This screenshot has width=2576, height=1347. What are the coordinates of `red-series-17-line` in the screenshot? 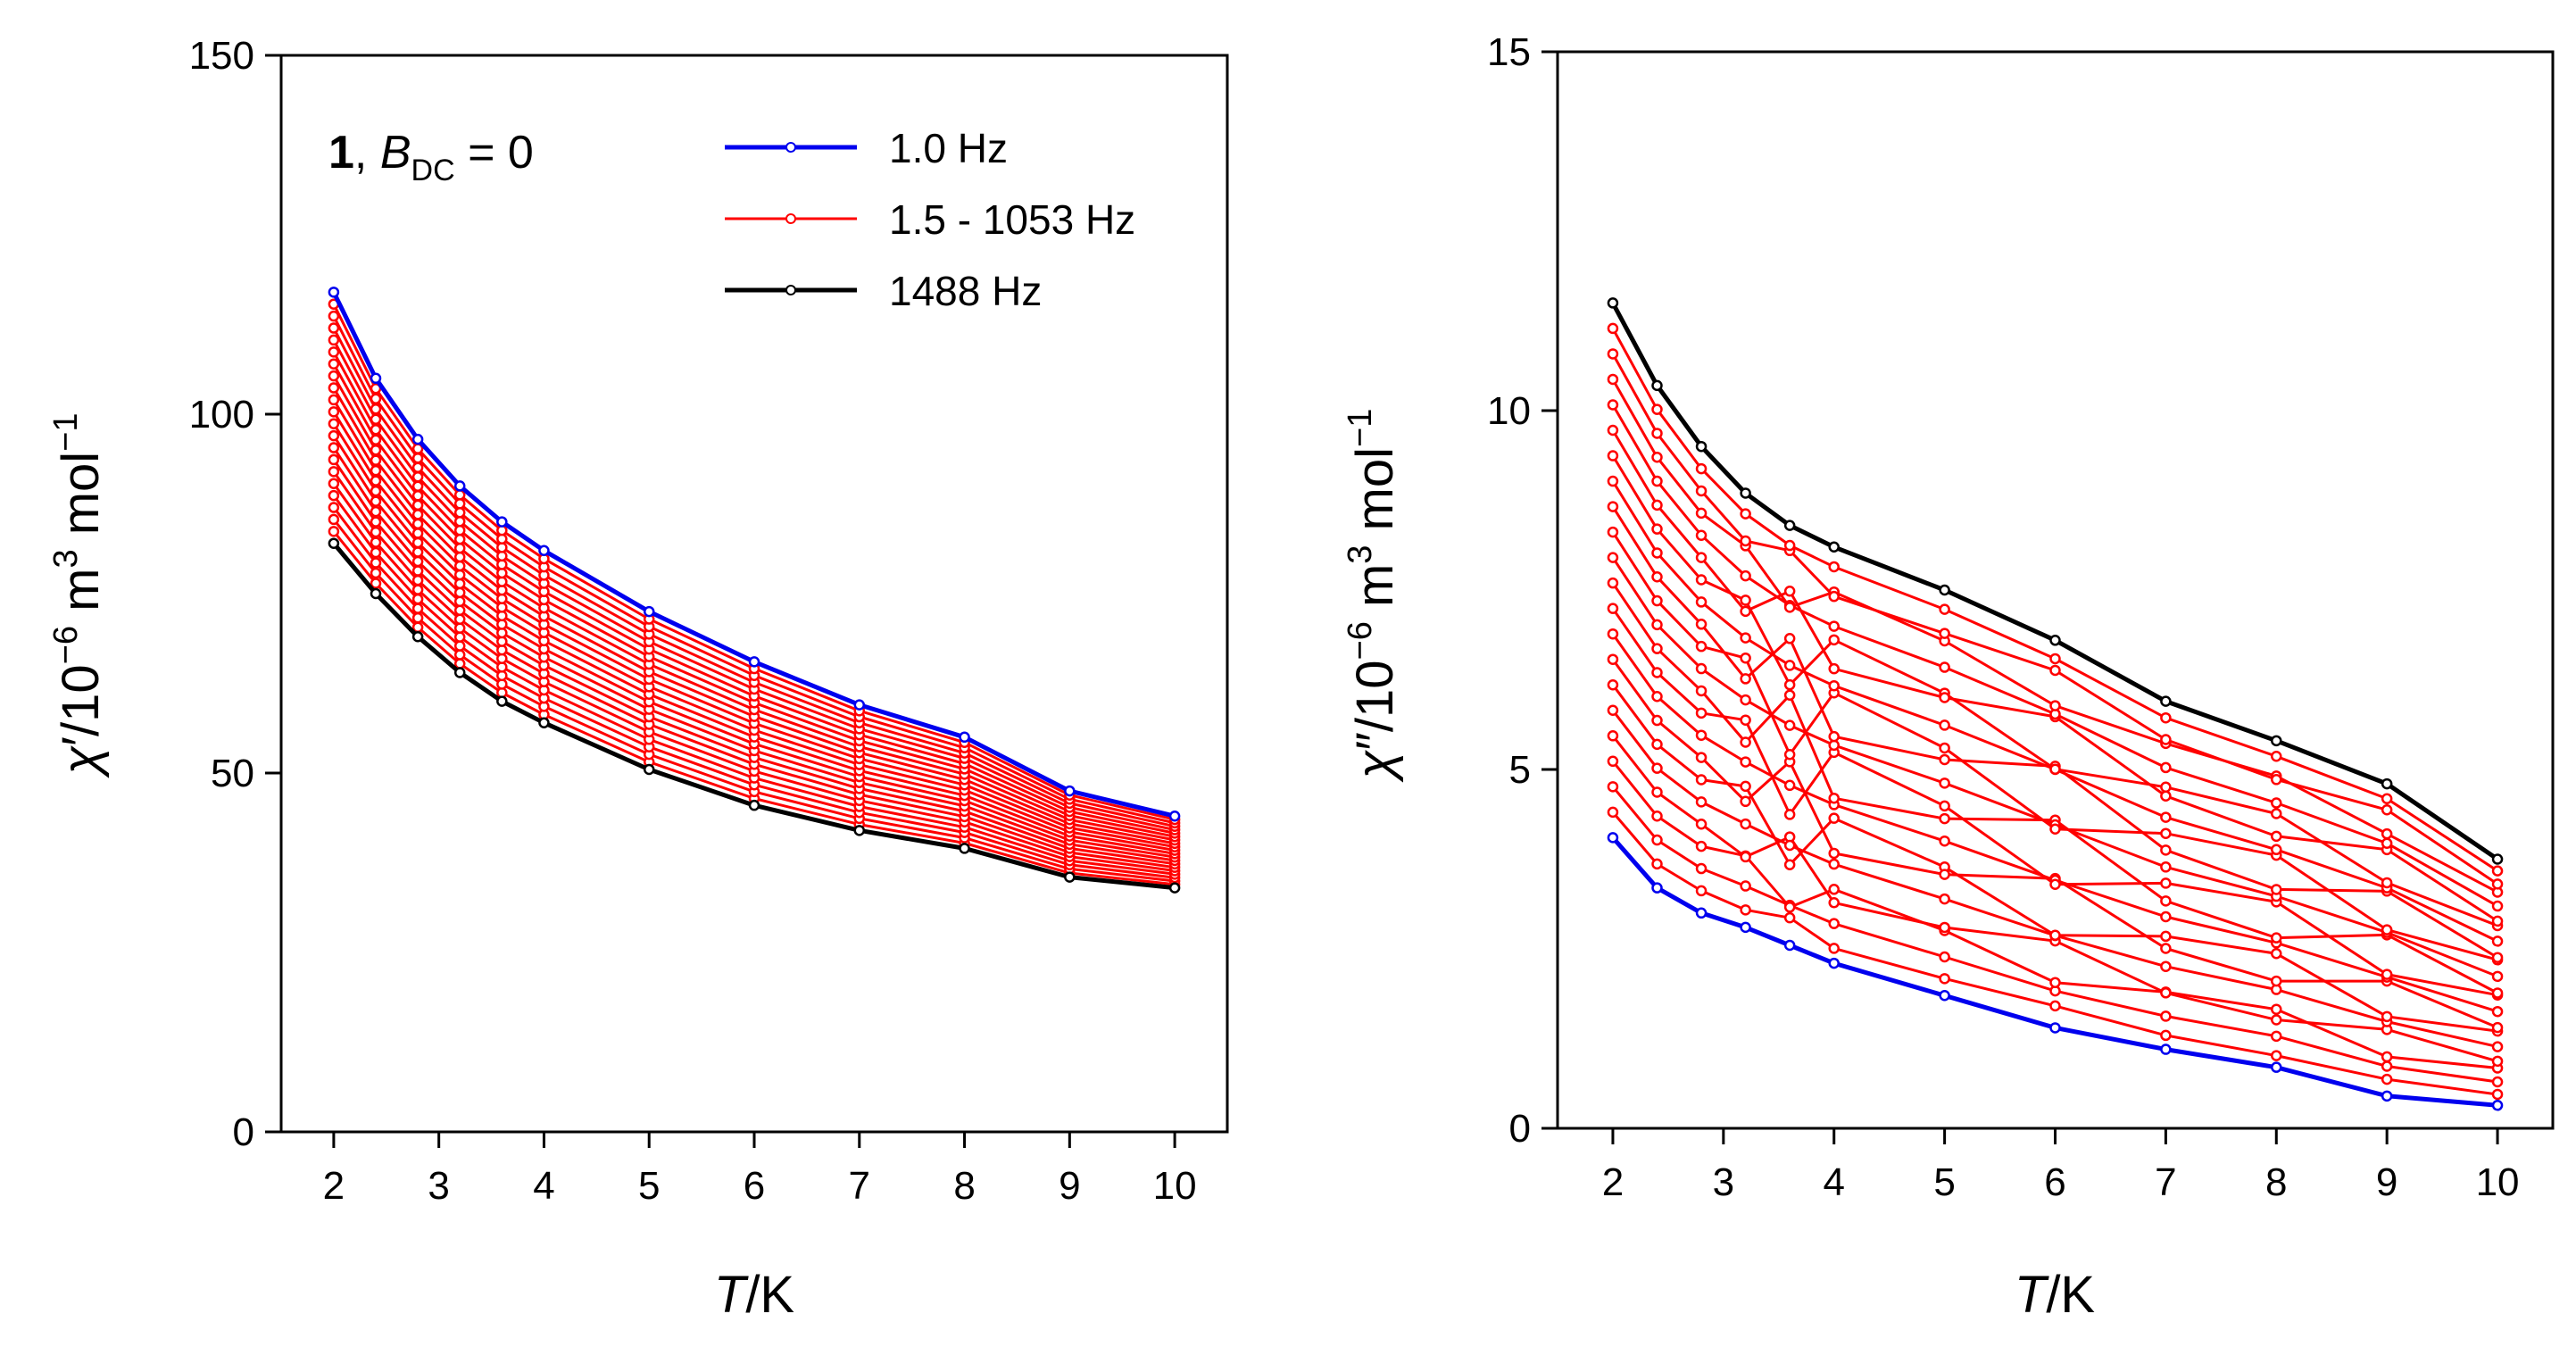 It's located at (754, 577).